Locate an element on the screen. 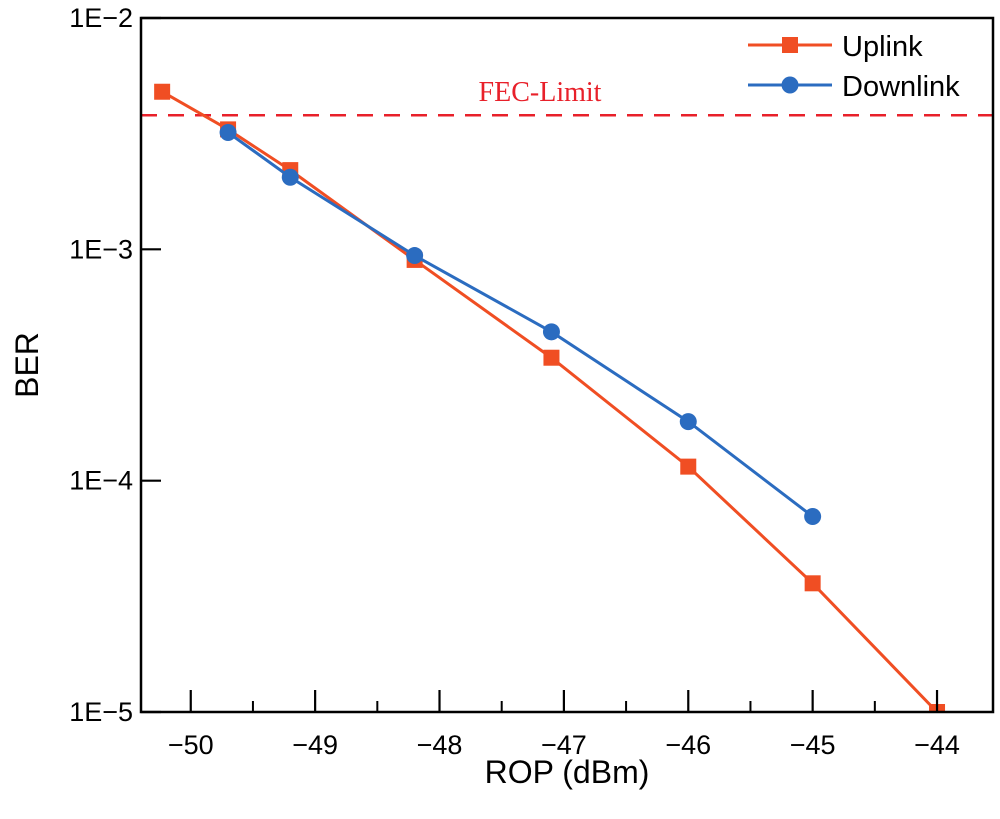  y-tick-label: 1E−2 is located at coordinates (101, 18).